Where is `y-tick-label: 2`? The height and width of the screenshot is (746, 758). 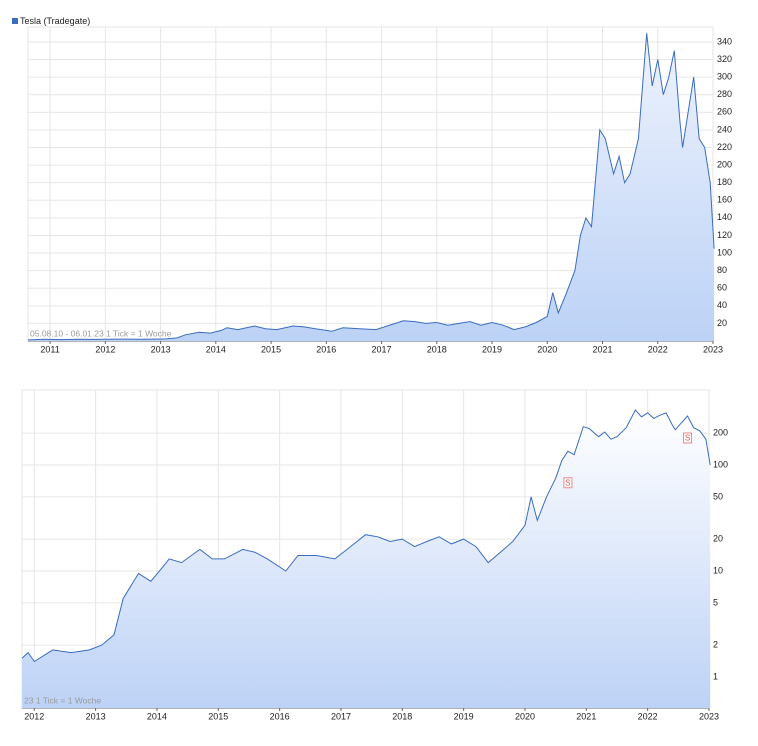 y-tick-label: 2 is located at coordinates (715, 644).